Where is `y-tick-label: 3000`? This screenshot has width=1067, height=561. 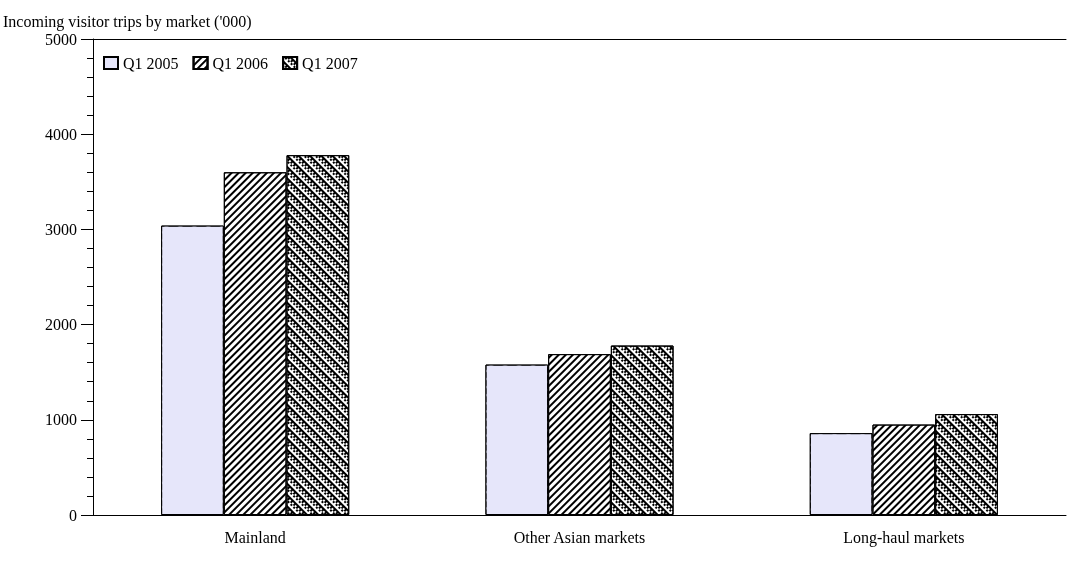
y-tick-label: 3000 is located at coordinates (61, 229).